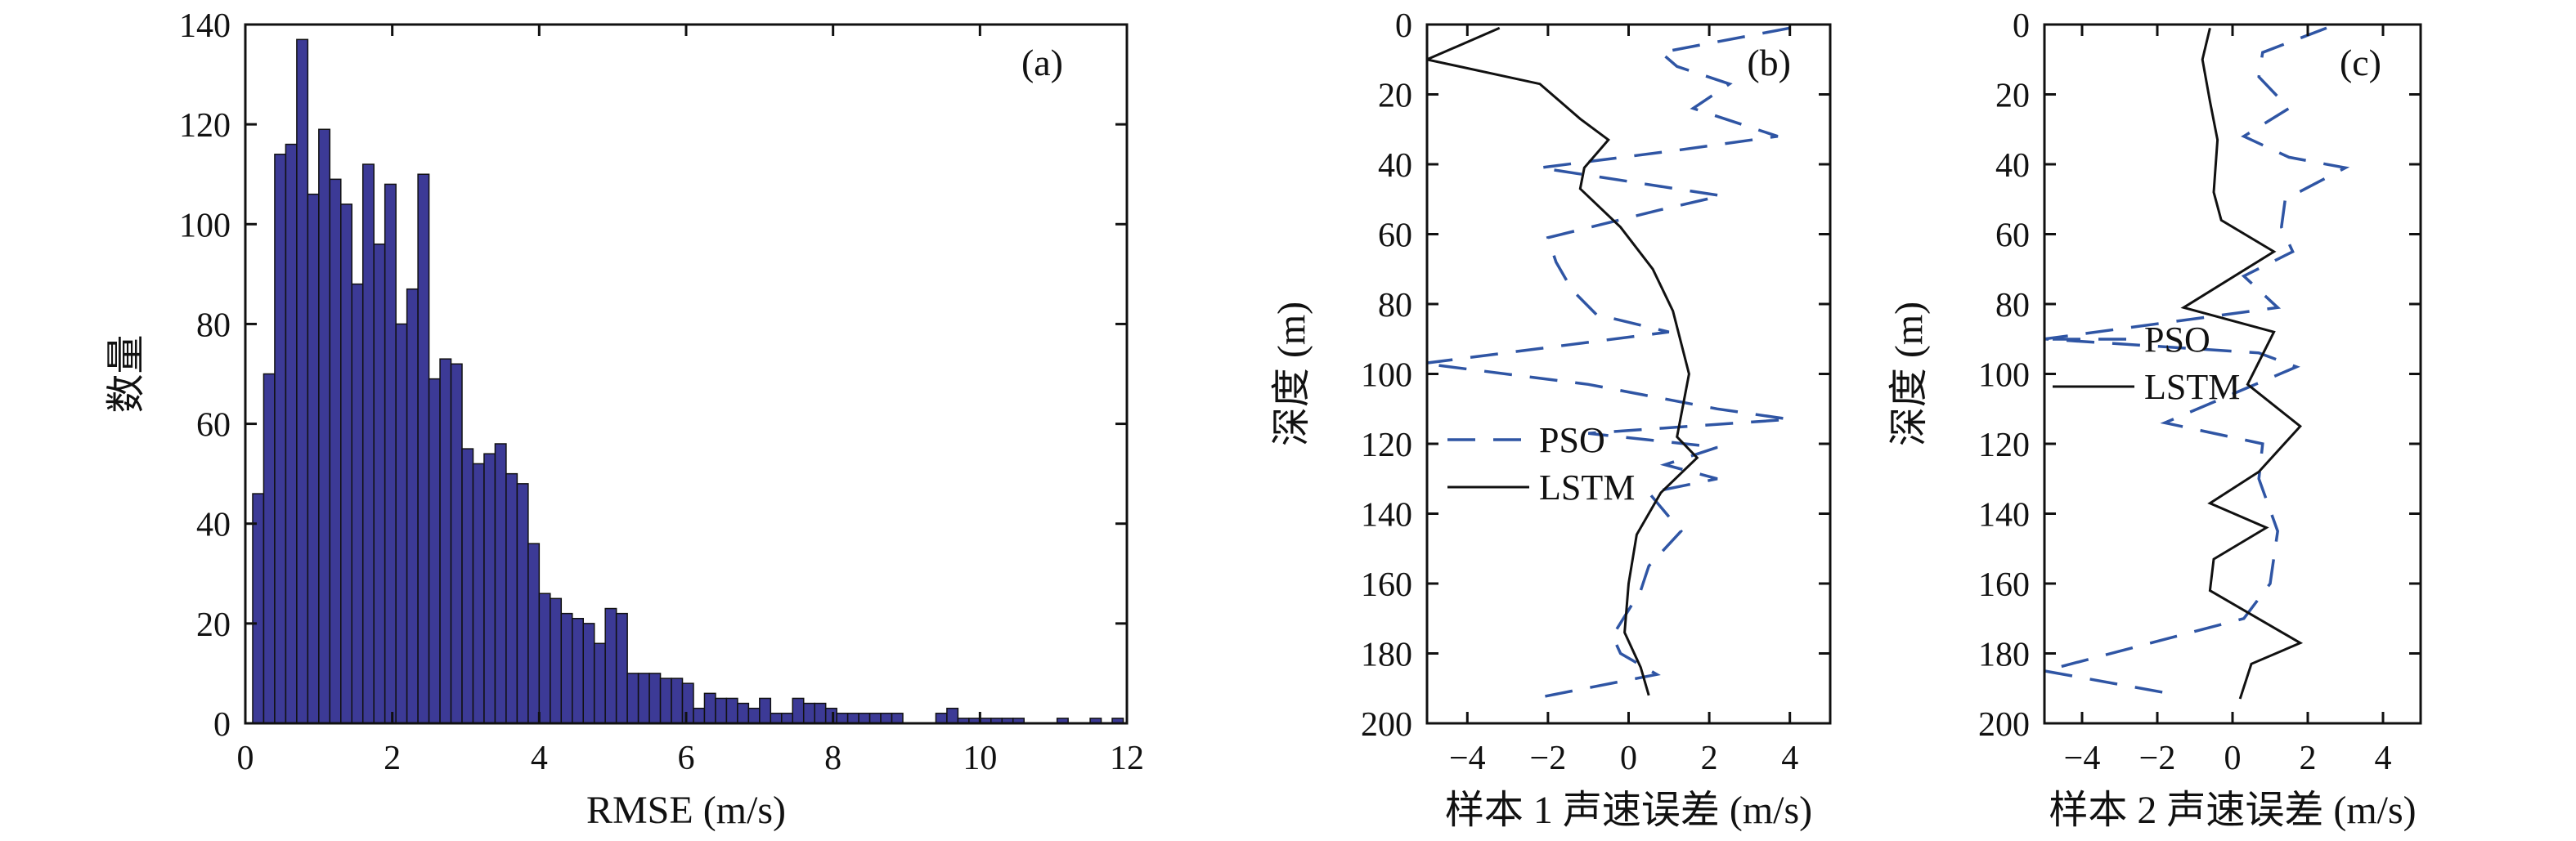 This screenshot has width=2576, height=841. What do you see at coordinates (2233, 811) in the screenshot?
I see `x-axis-label: 样本 2 声速误差 (m/s)` at bounding box center [2233, 811].